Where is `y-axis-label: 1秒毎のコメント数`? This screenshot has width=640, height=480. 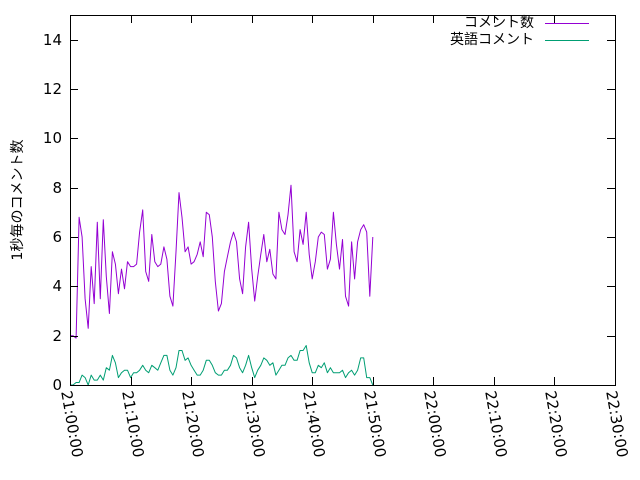 y-axis-label: 1秒毎のコメント数 is located at coordinates (18, 200).